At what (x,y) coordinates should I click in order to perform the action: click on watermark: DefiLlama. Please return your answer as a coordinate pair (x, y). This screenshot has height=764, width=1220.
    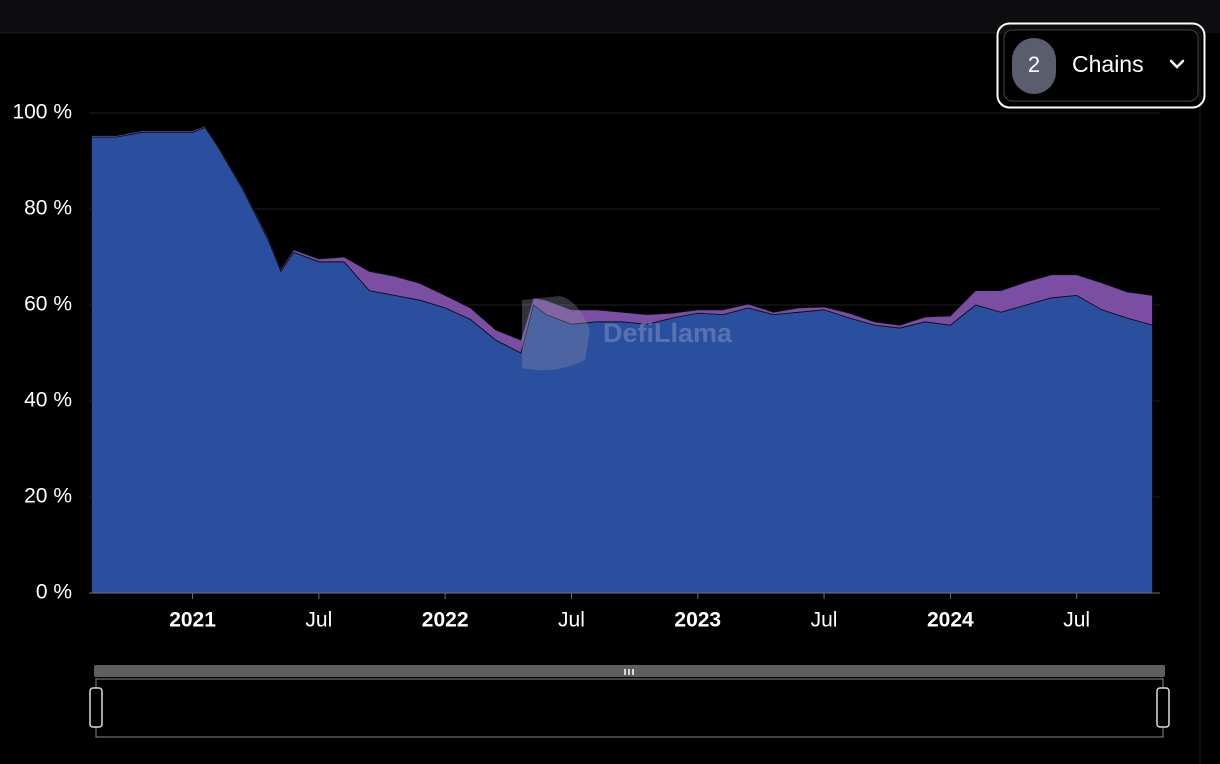
    Looking at the image, I should click on (627, 333).